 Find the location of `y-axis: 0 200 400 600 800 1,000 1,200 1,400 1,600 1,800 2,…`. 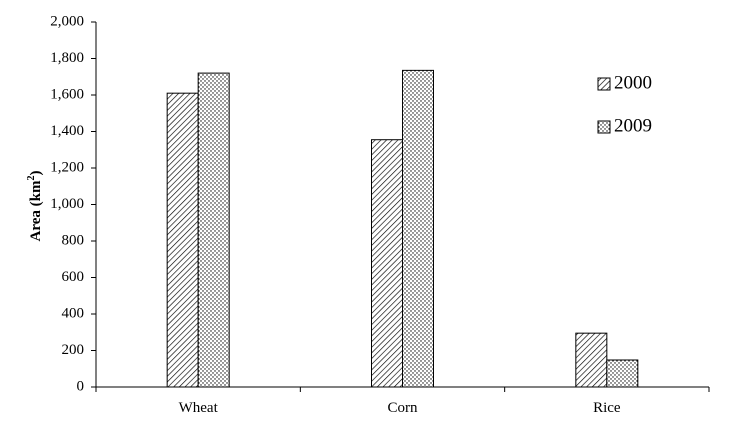

y-axis: 0 200 400 600 800 1,000 1,200 1,400 1,600 1,800 2,… is located at coordinates (73, 203).